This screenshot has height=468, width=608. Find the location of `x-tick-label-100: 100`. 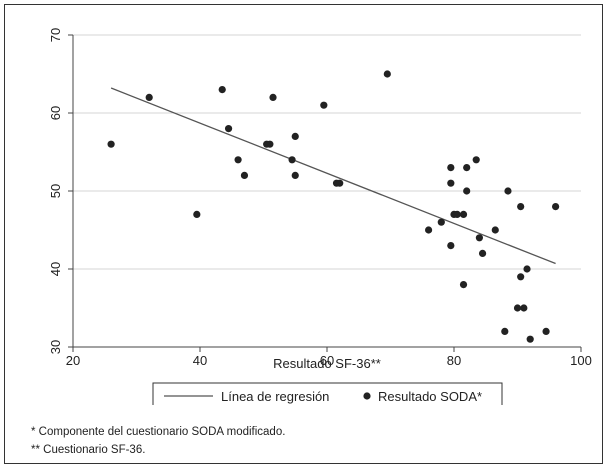

x-tick-label-100: 100 is located at coordinates (581, 360).